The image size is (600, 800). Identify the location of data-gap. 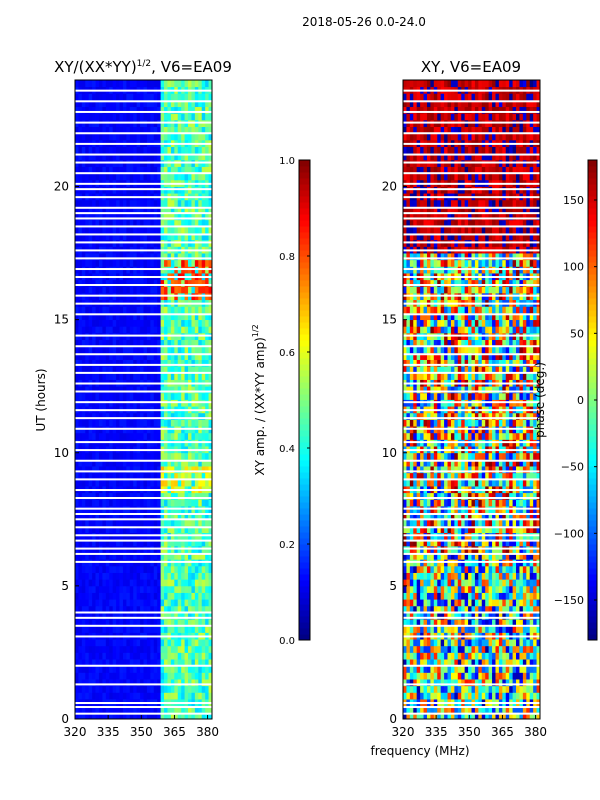
(143, 173).